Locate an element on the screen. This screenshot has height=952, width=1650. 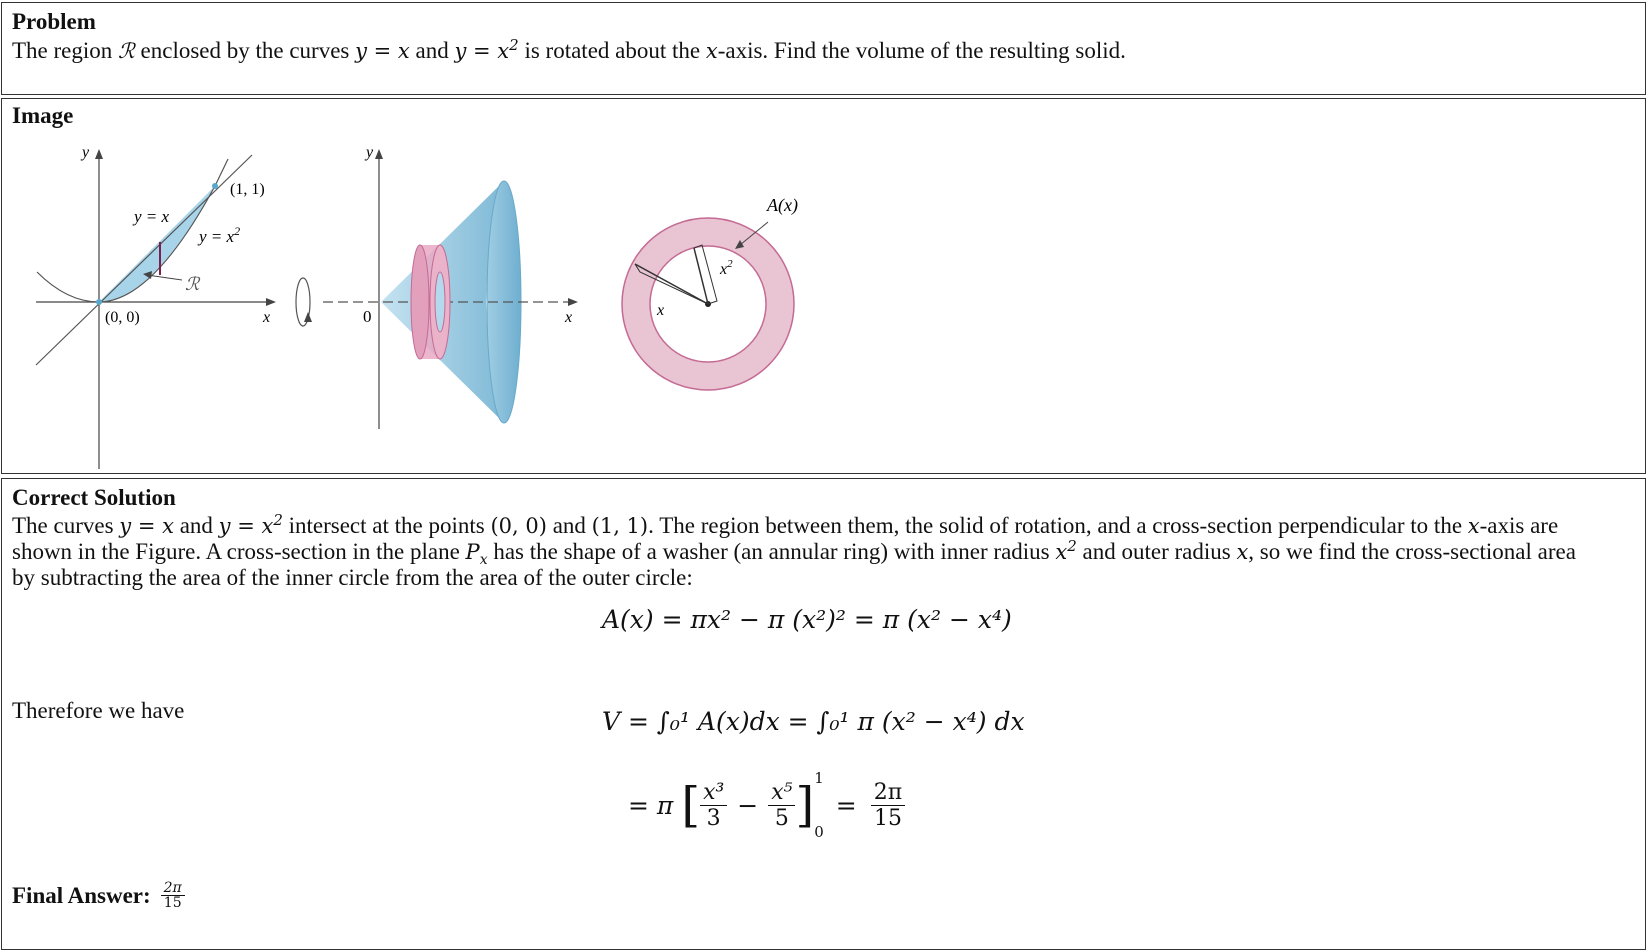
inner-radius-line is located at coordinates (701, 276).